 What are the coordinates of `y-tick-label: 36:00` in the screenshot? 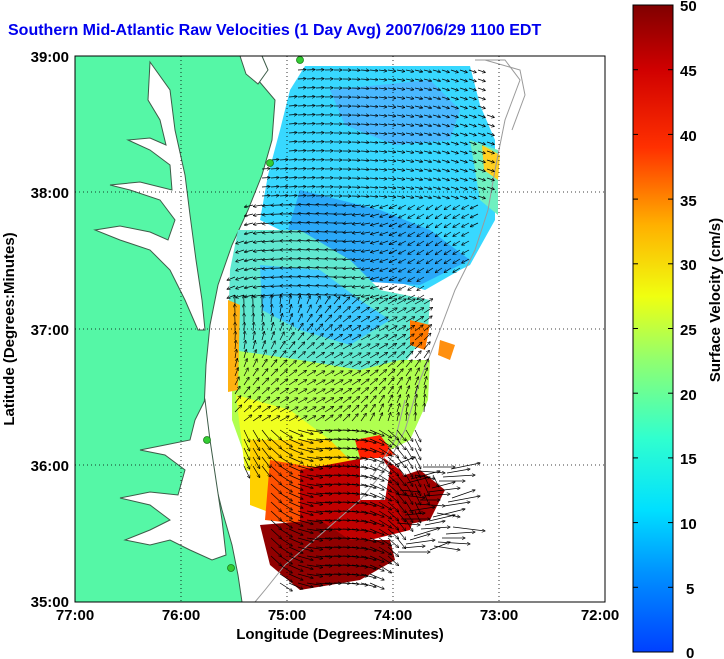 It's located at (50, 466).